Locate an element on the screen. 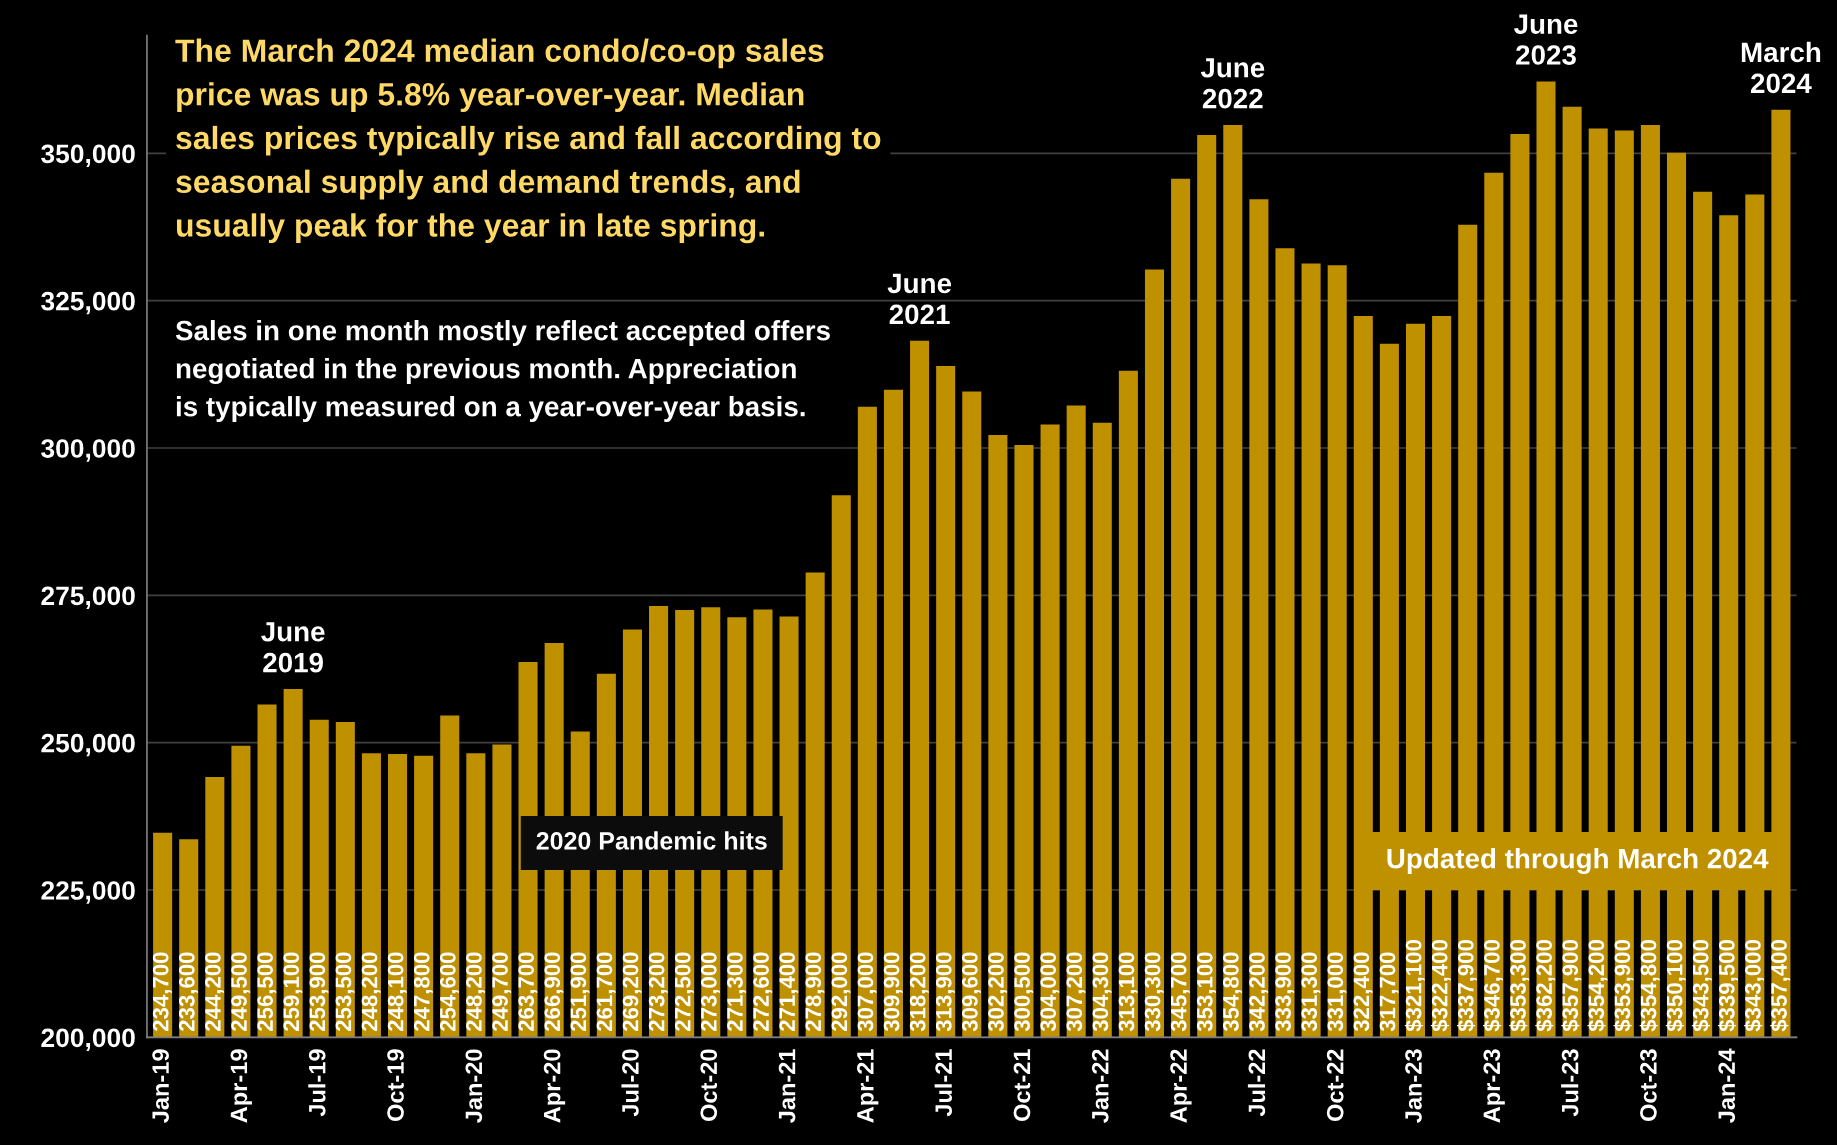  data-label: 261,700 is located at coordinates (606, 992).